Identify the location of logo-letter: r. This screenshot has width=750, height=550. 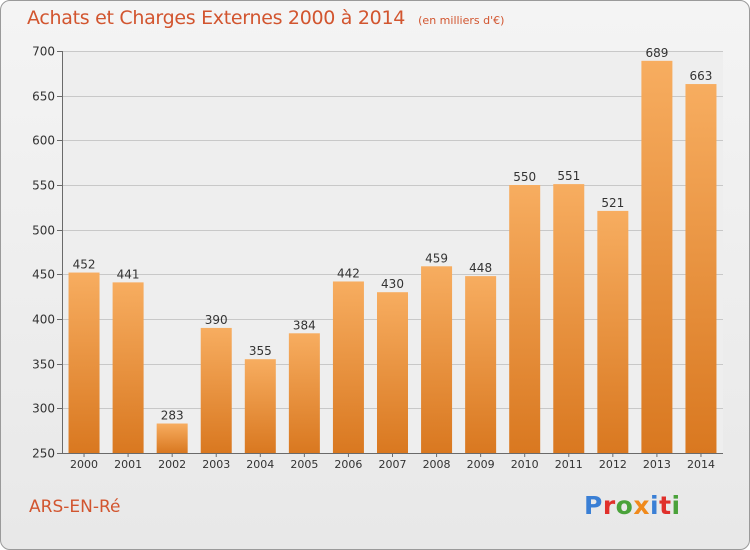
(609, 505).